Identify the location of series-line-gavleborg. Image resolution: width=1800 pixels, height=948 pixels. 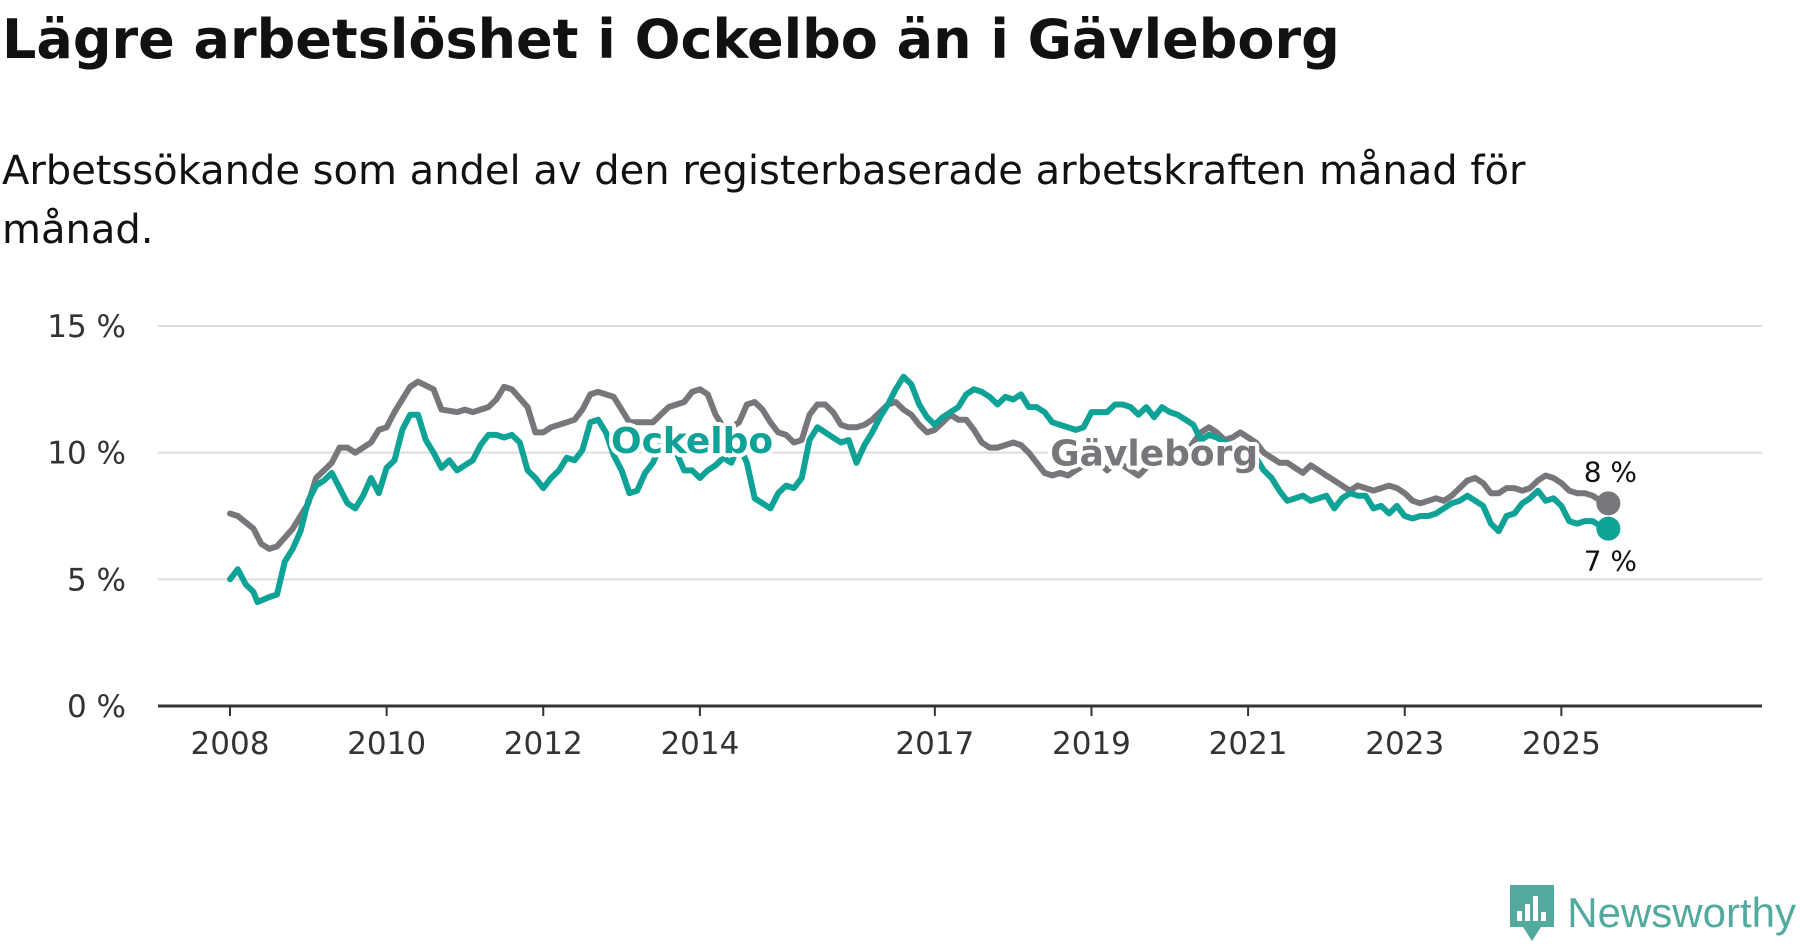
(919, 465).